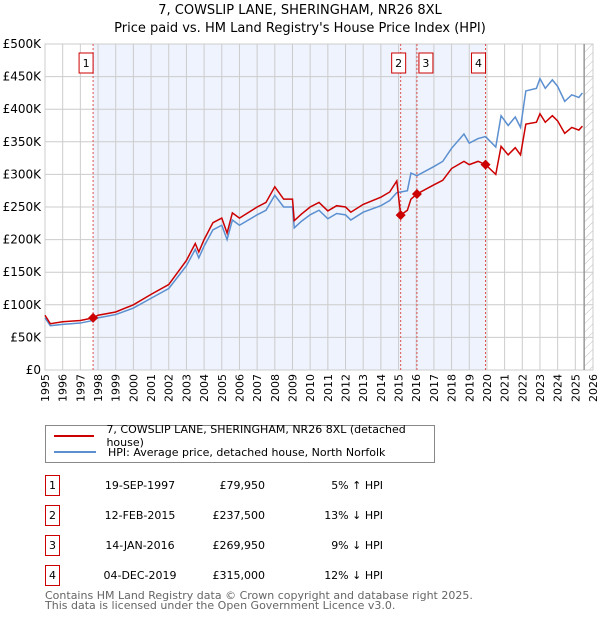 The width and height of the screenshot is (600, 620). What do you see at coordinates (116, 388) in the screenshot?
I see `x-tick-label: 1999` at bounding box center [116, 388].